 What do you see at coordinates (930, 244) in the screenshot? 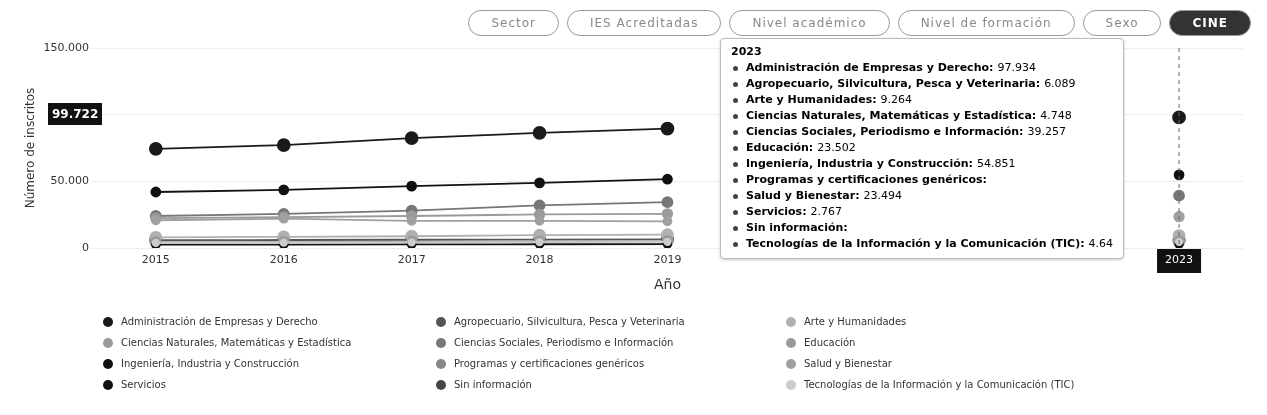
I see `annotation: Tecnologías de la Información y la Comunicación (TIC): 4.64` at bounding box center [930, 244].